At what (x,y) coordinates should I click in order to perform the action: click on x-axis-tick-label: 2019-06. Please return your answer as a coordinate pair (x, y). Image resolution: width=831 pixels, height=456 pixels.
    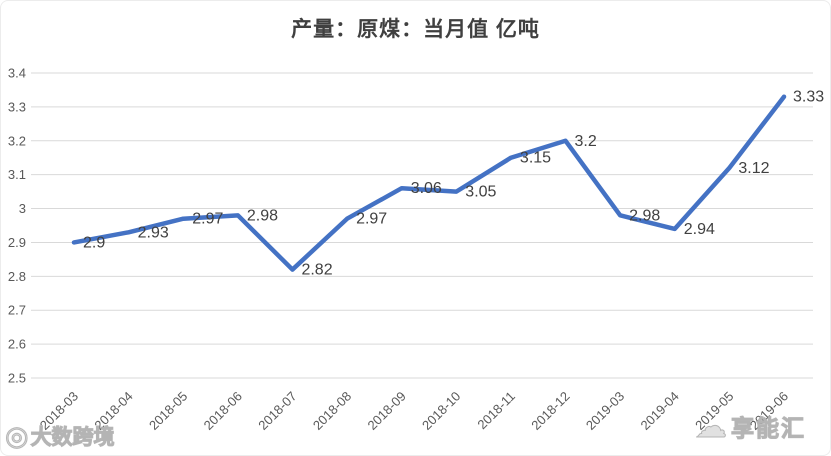
    Looking at the image, I should click on (769, 411).